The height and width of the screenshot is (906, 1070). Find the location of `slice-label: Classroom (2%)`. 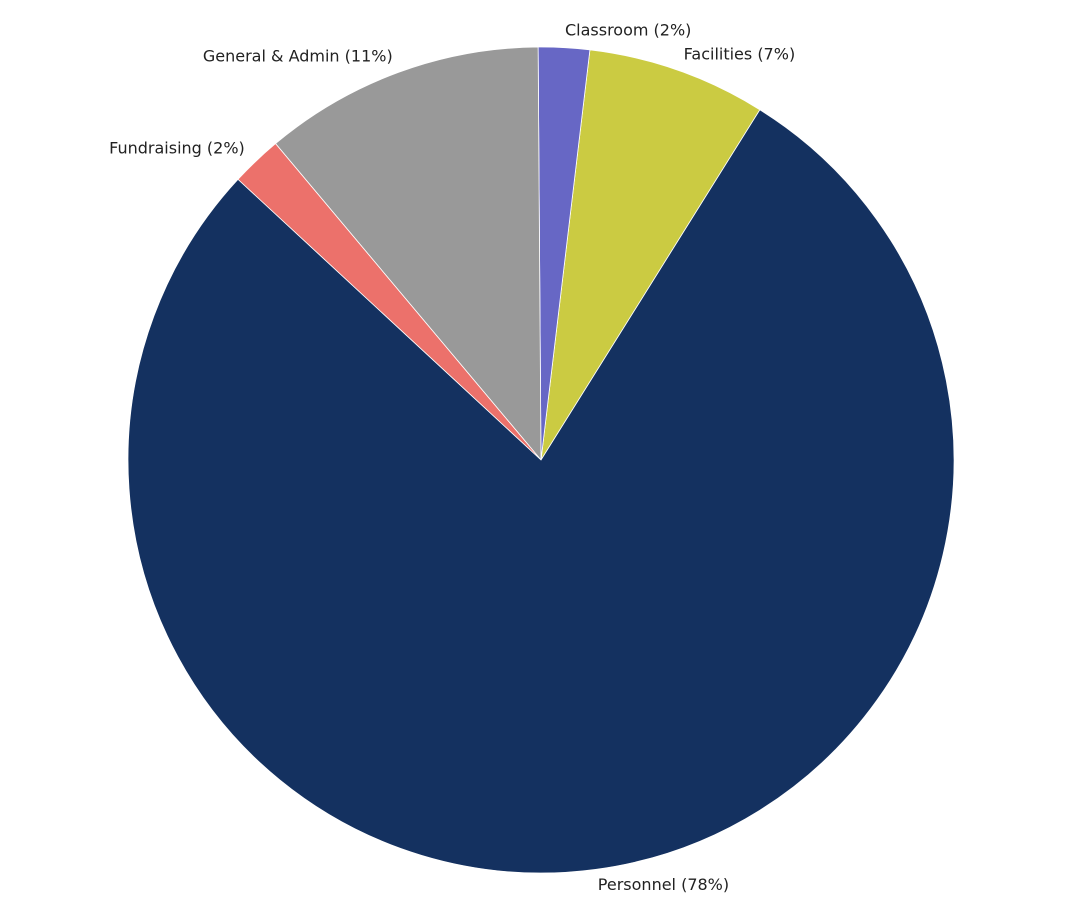

slice-label: Classroom (2%) is located at coordinates (628, 30).